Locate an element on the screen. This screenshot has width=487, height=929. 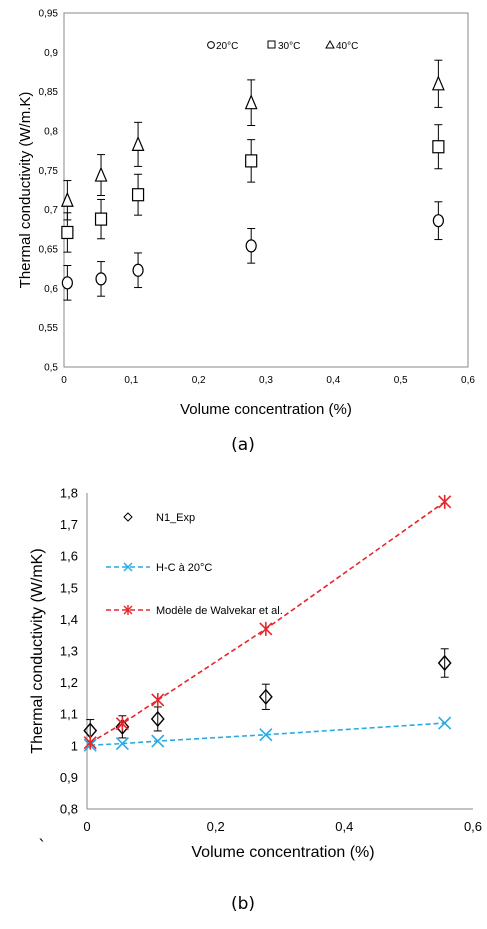
chart-a-x-tick-labels: 0 0,1 0,2 0,3 0,4 0,5 0,6 is located at coordinates (268, 380).